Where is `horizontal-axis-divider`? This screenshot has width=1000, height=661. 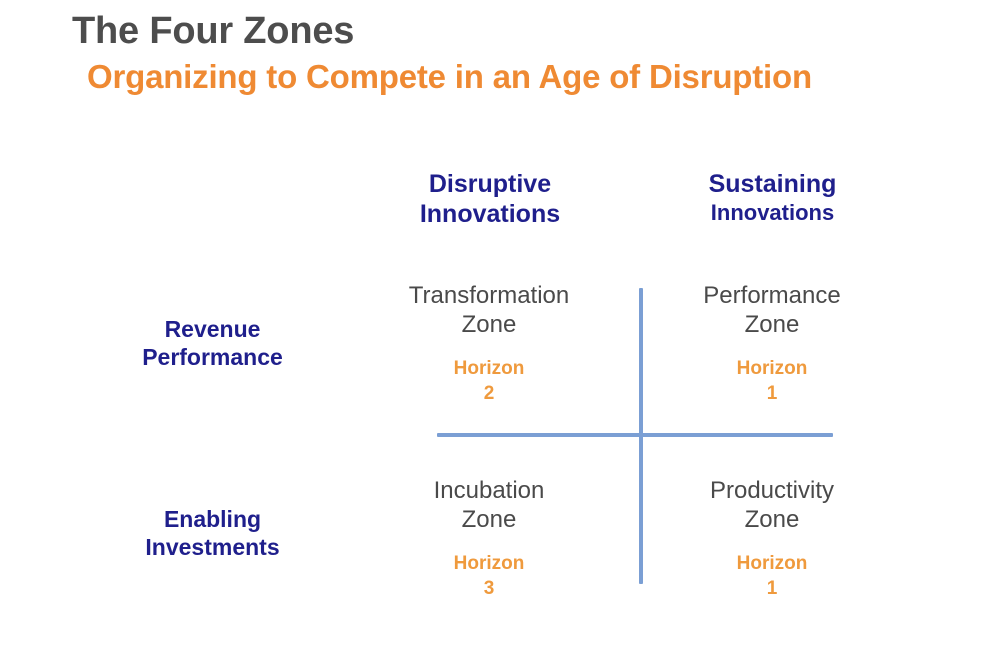 horizontal-axis-divider is located at coordinates (635, 435).